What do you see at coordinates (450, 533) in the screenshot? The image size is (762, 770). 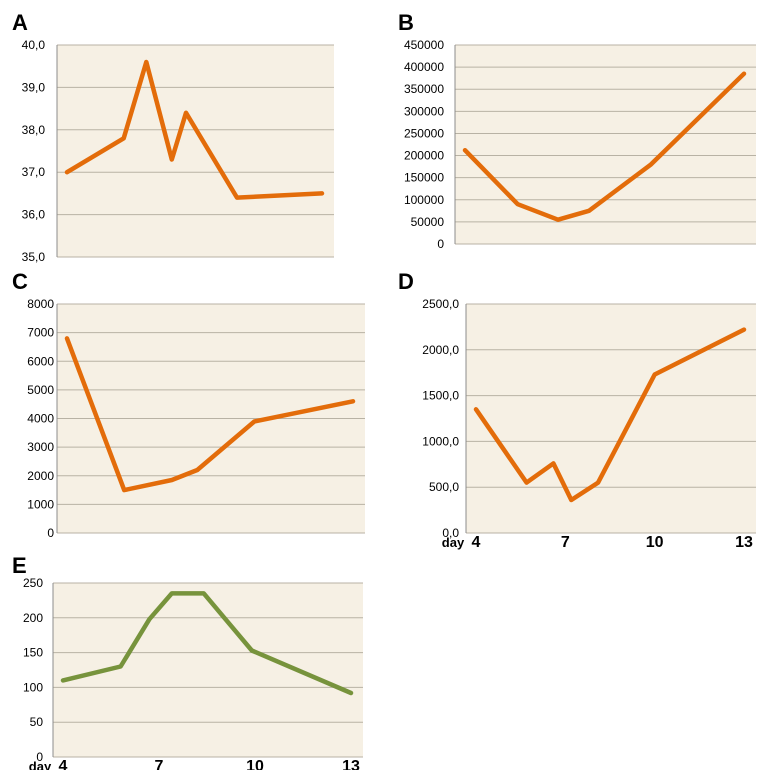 I see `y-tick-label: 0,0` at bounding box center [450, 533].